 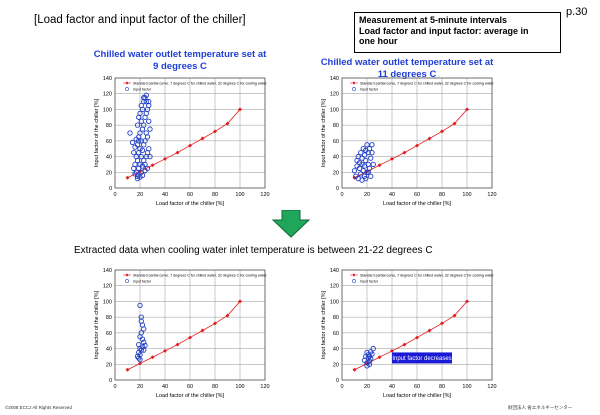 What do you see at coordinates (392, 387) in the screenshot?
I see `x-tick-label: 40` at bounding box center [392, 387].